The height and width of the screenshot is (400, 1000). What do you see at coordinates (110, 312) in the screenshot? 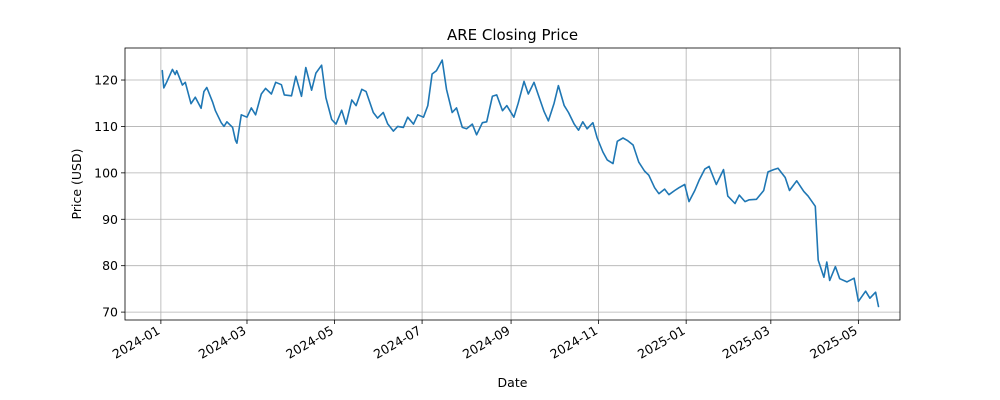
I see `y-tick-label: 70` at bounding box center [110, 312].